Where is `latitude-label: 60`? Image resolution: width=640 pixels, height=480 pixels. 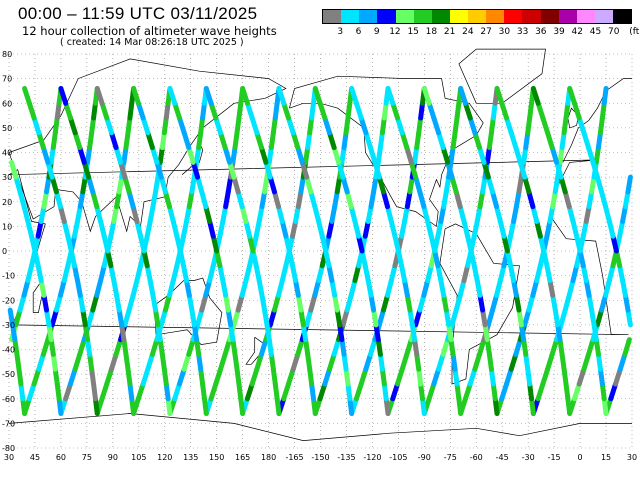 latitude-label: 60 is located at coordinates (7, 103).